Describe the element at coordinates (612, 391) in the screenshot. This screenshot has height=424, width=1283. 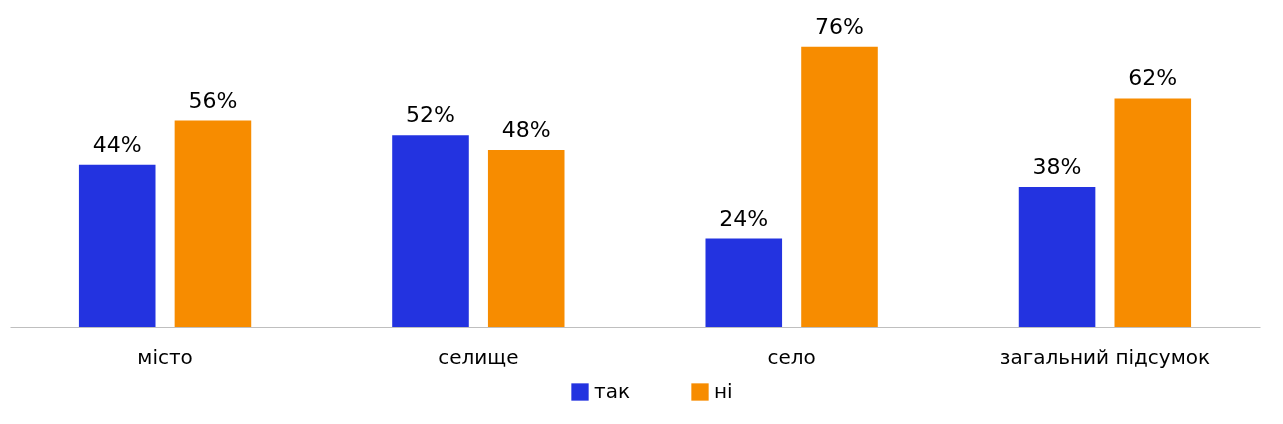
I see `legend-label: так` at that location.